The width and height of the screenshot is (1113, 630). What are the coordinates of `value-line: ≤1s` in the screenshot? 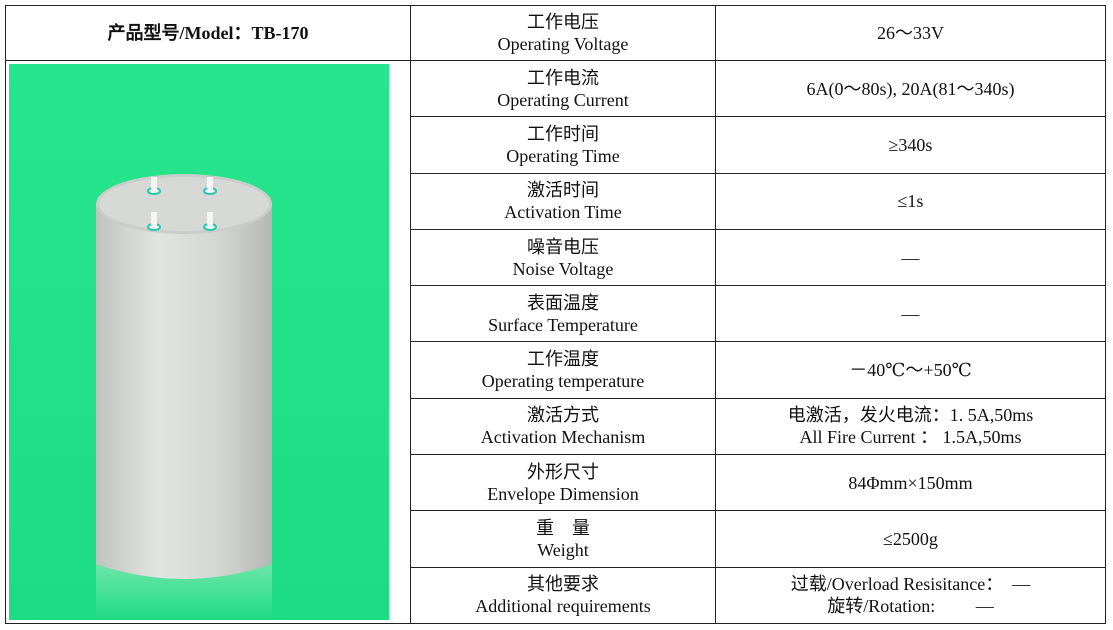 It's located at (910, 201).